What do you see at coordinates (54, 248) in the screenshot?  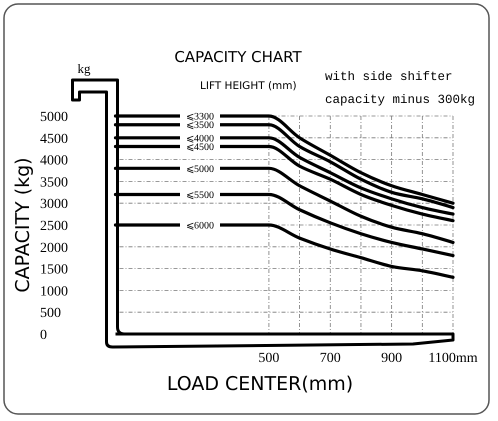 I see `y-tick-label: 2000` at bounding box center [54, 248].